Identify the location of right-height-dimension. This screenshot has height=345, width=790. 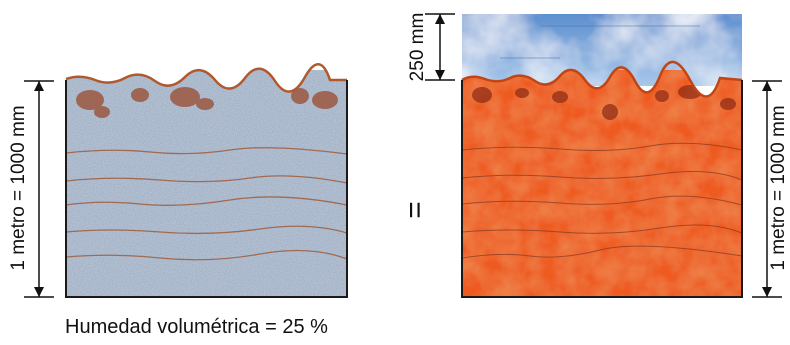
(767, 189).